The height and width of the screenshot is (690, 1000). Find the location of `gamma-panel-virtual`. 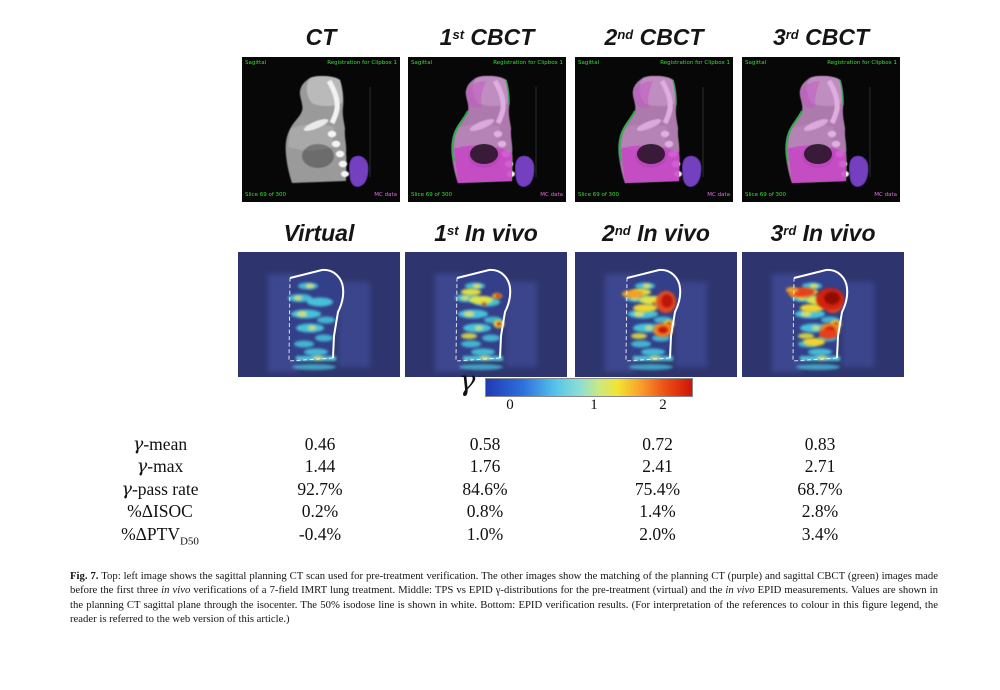

gamma-panel-virtual is located at coordinates (319, 314).